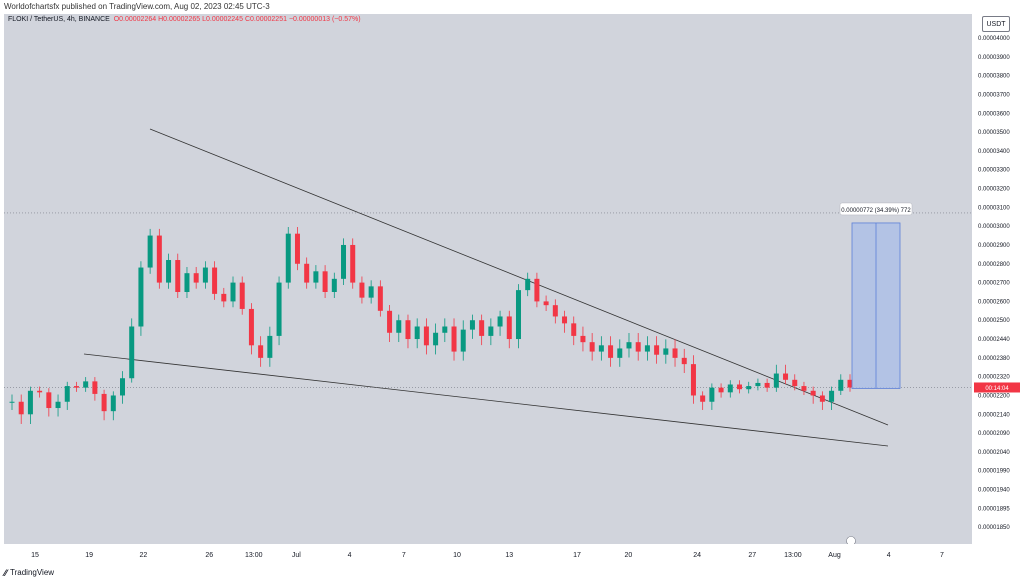  Describe the element at coordinates (752, 555) in the screenshot. I see `time-tick-label: 27` at that location.